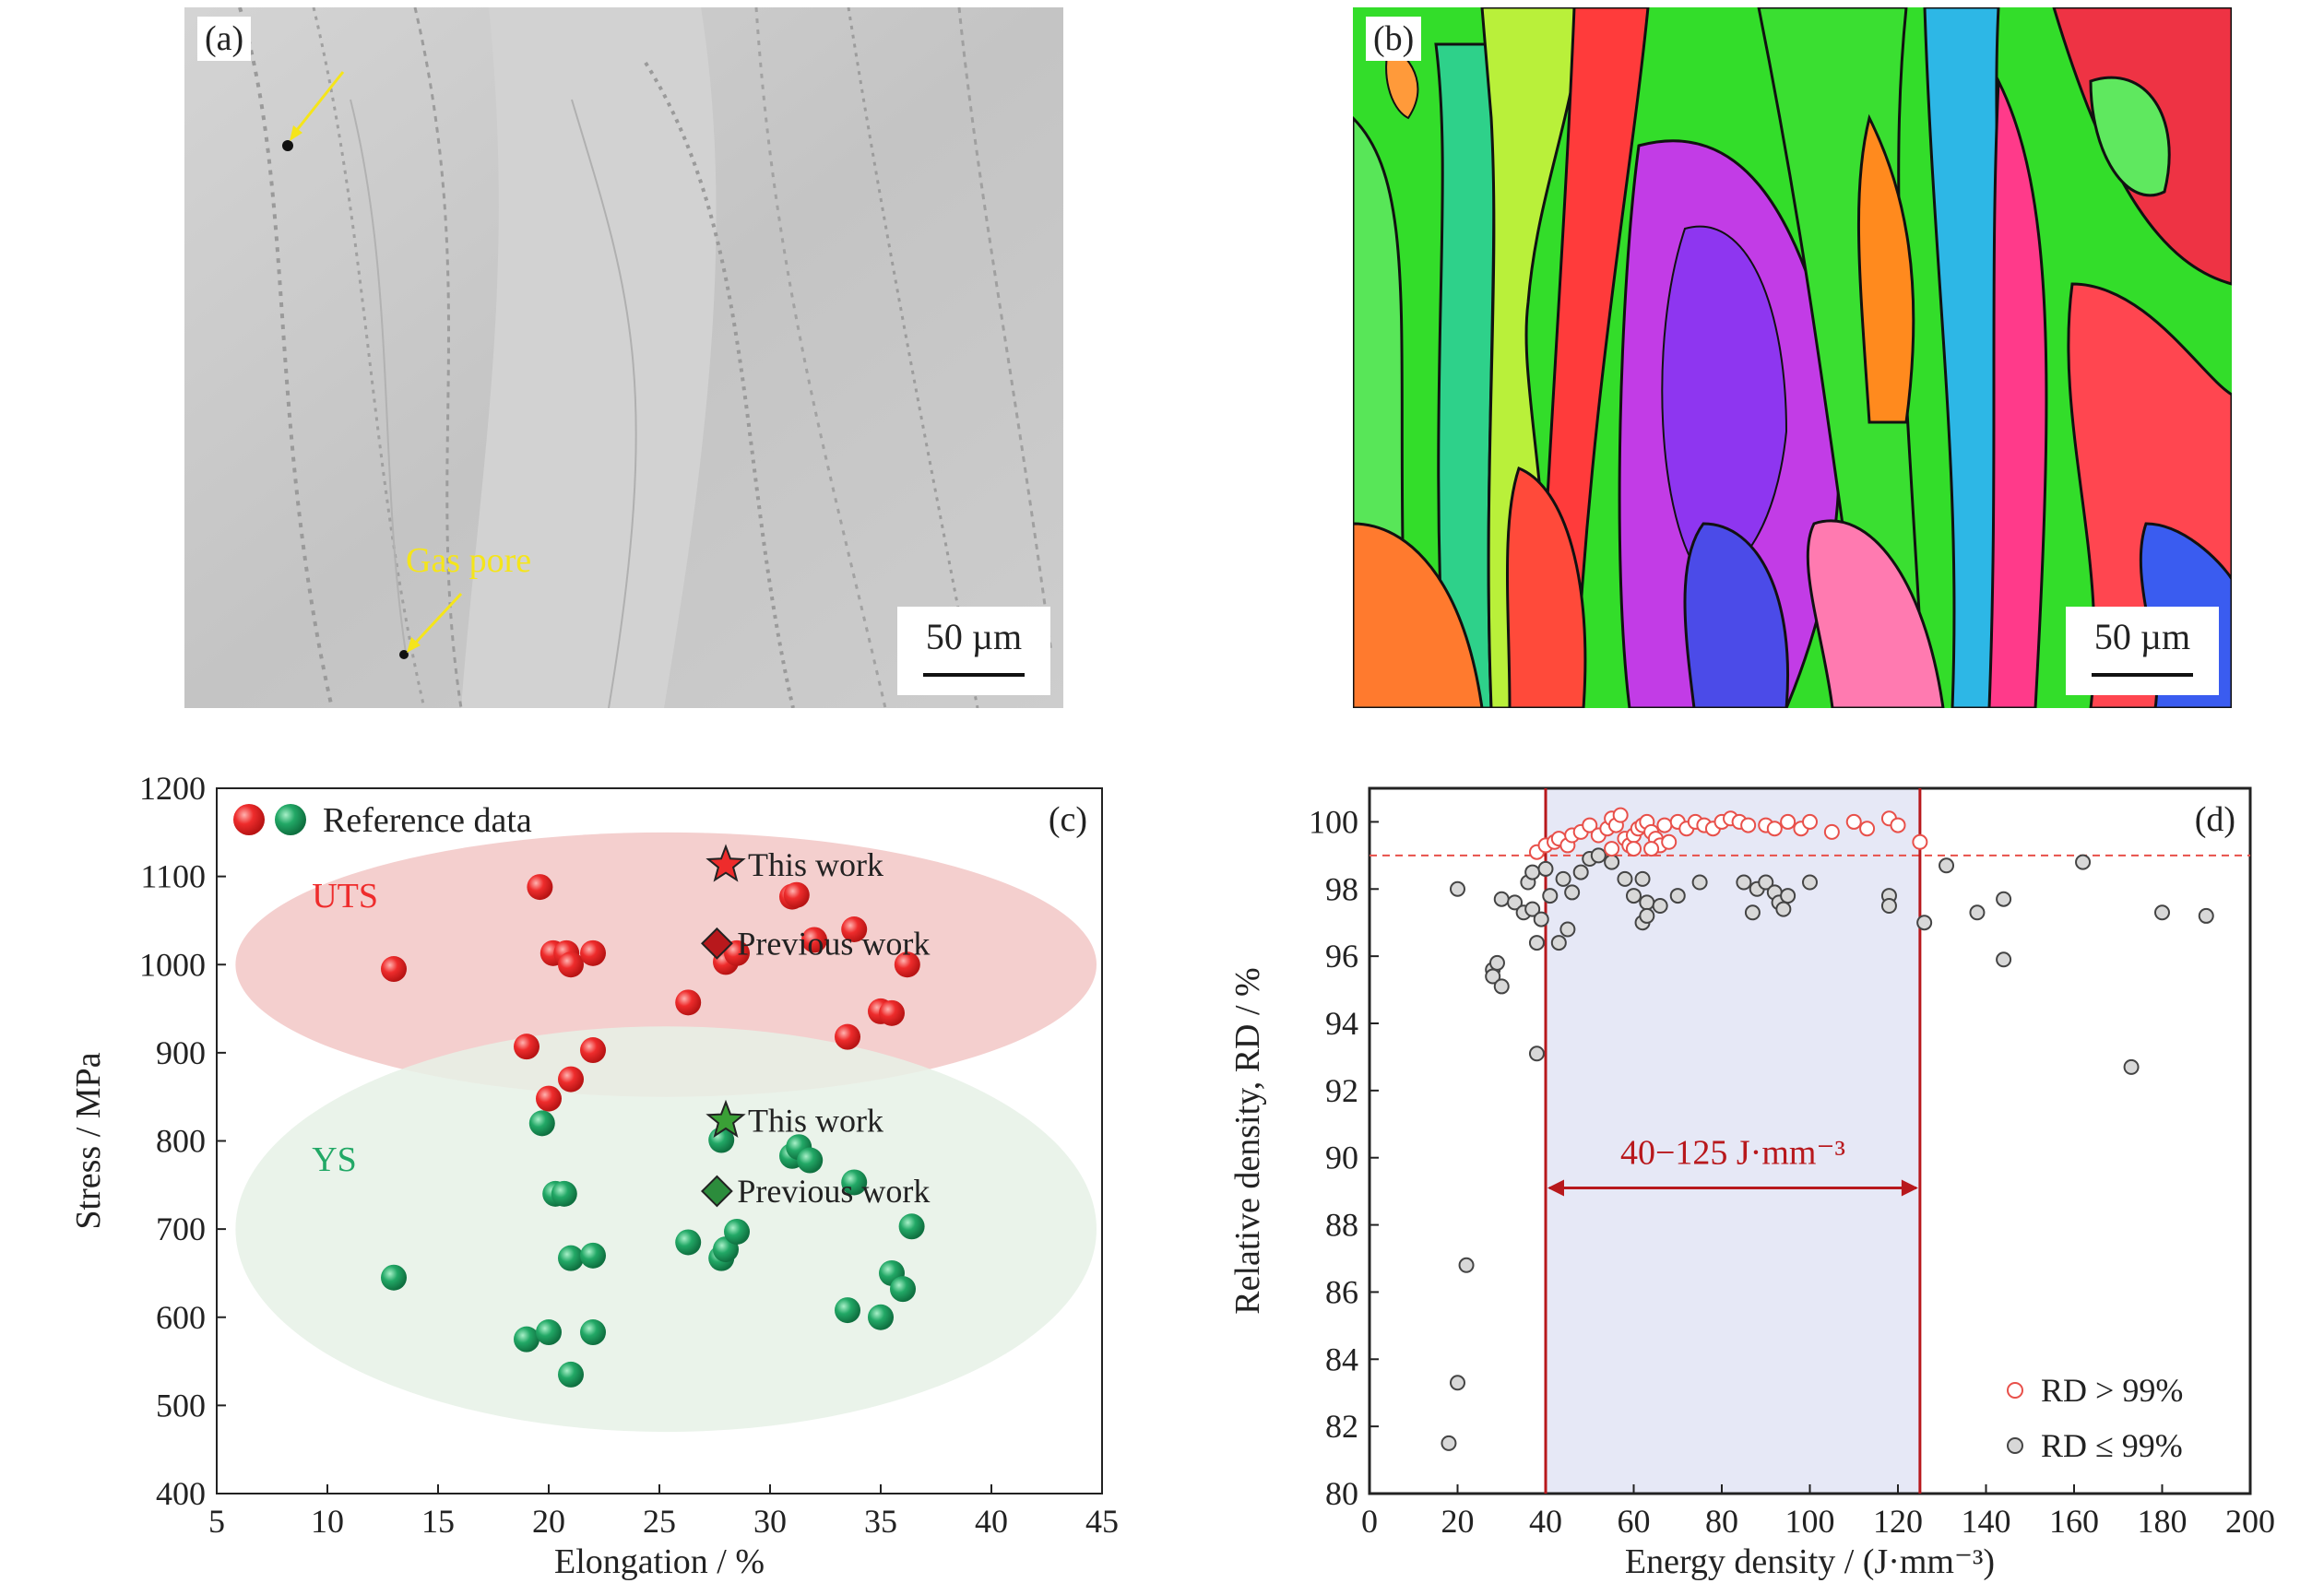 Image resolution: width=2324 pixels, height=1583 pixels. I want to click on y-tick-label: 700, so click(181, 1229).